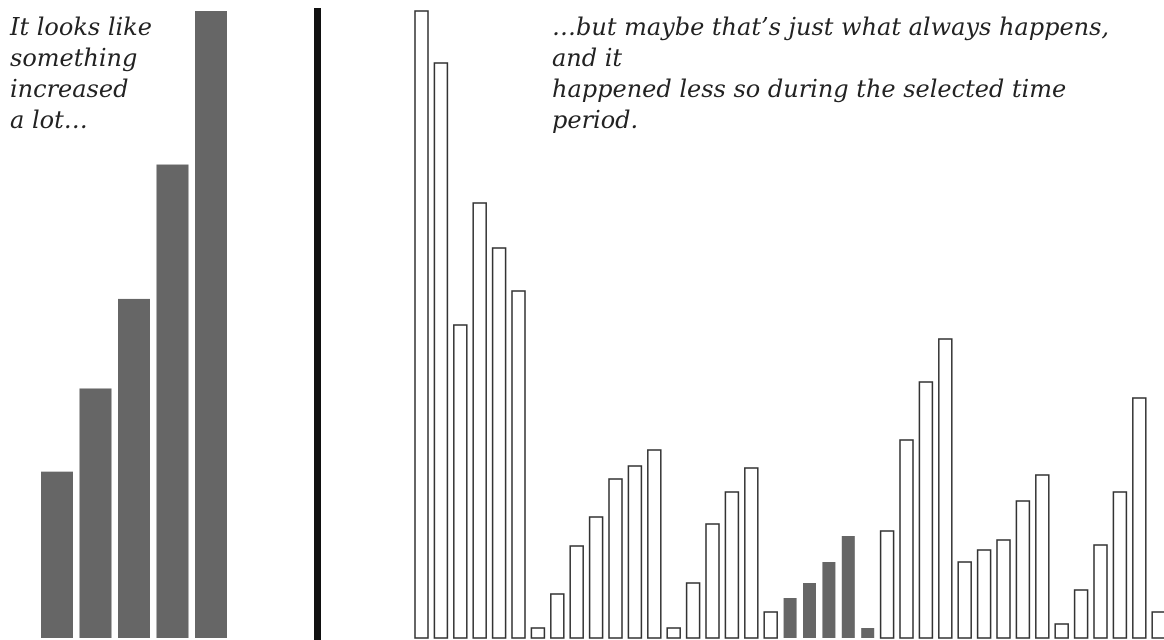  I want to click on divider-line, so click(317, 324).